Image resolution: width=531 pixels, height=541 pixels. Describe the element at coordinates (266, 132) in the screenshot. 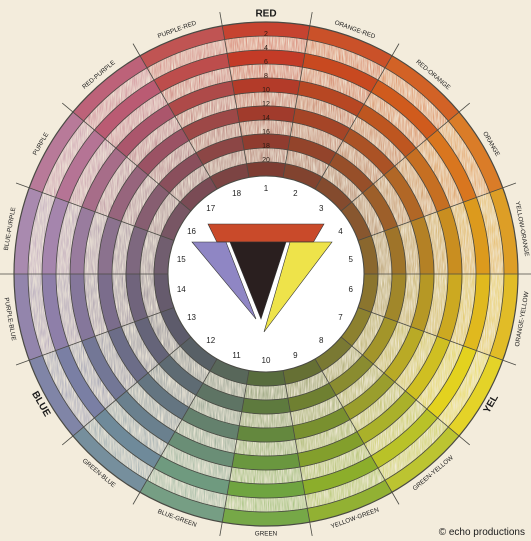

I see `ring-number: 16` at that location.